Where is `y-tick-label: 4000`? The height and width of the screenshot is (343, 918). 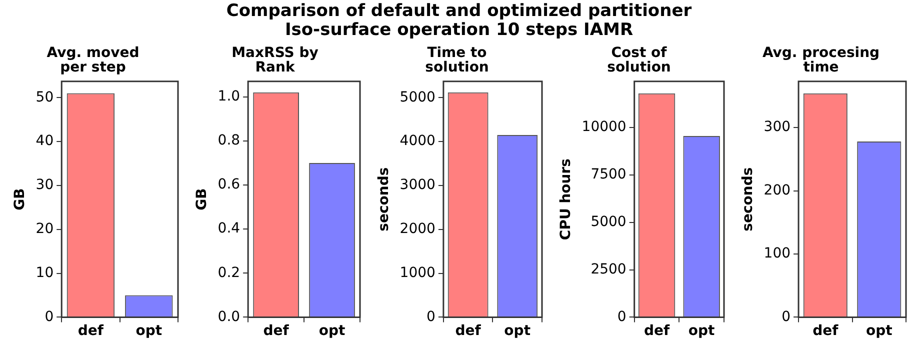
y-tick-label: 4000 is located at coordinates (418, 141).